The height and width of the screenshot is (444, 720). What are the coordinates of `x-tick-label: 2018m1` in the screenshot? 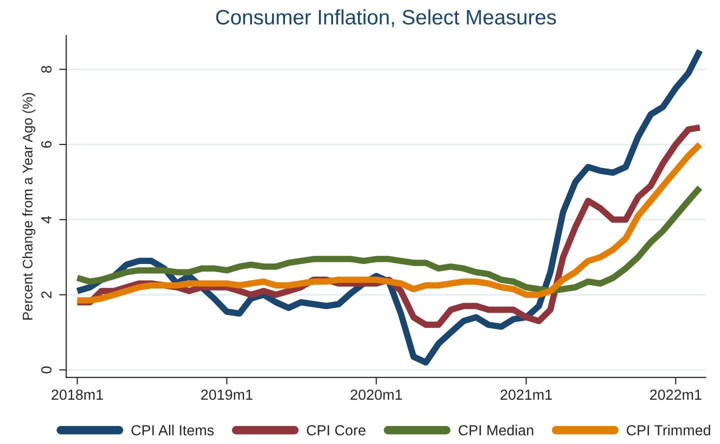 It's located at (77, 395).